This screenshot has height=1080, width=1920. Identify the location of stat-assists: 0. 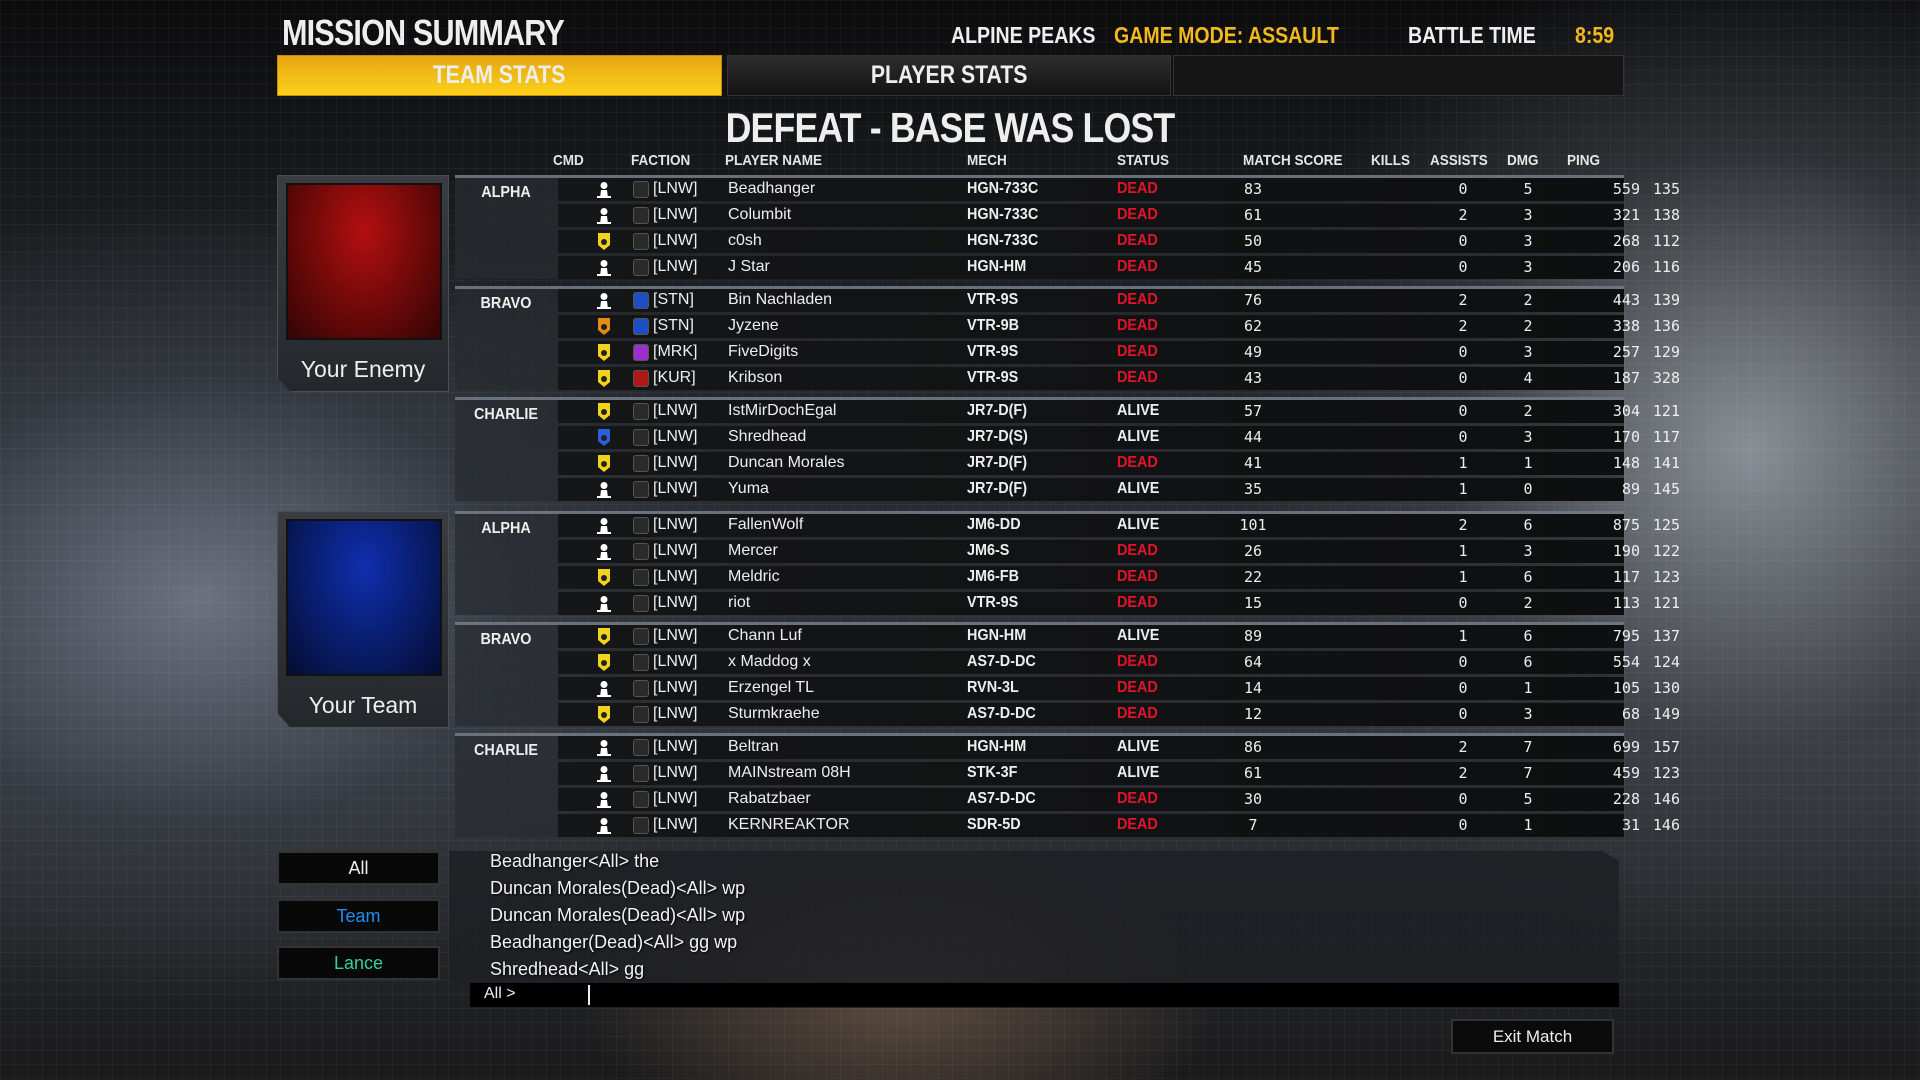
(1528, 489).